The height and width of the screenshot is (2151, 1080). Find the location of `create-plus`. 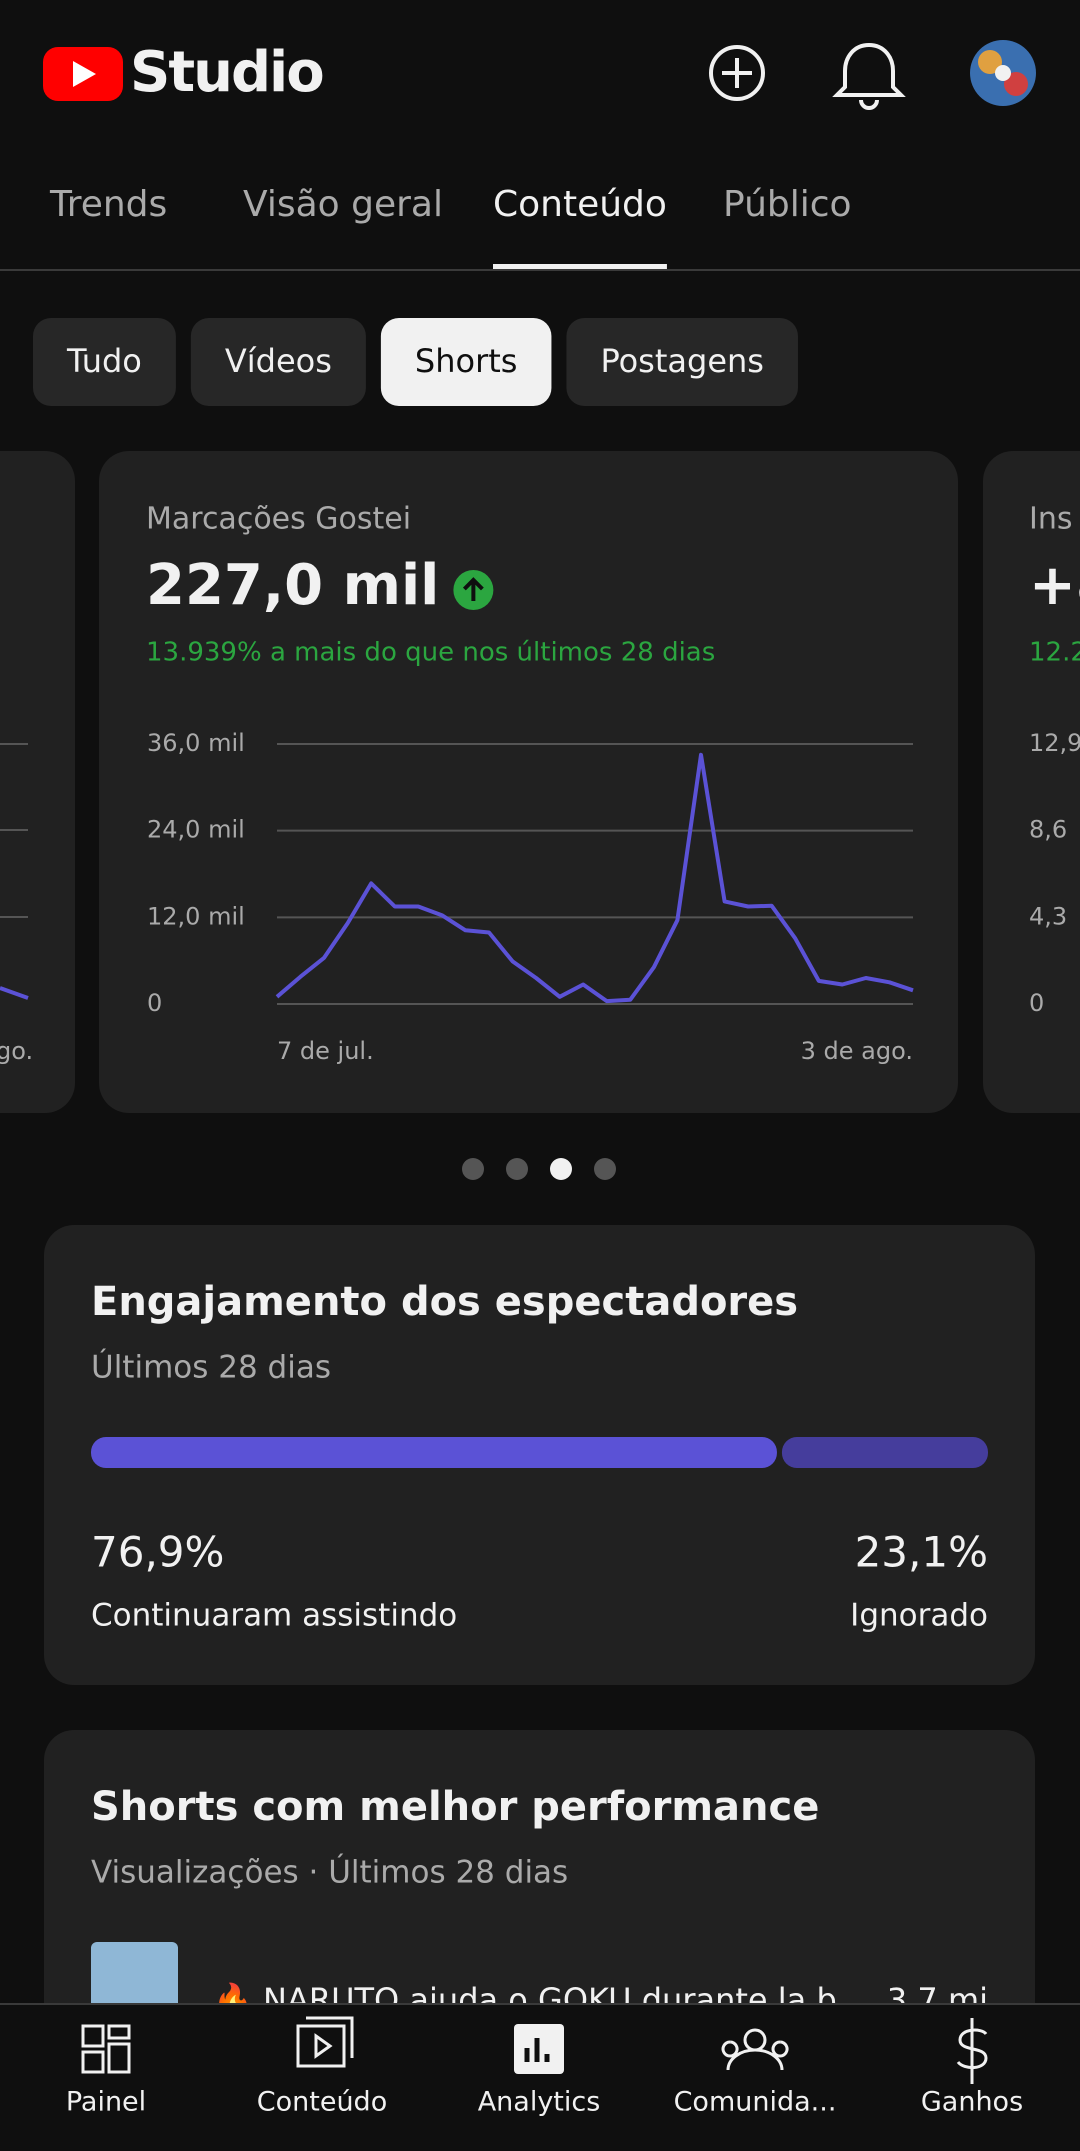

create-plus is located at coordinates (737, 73).